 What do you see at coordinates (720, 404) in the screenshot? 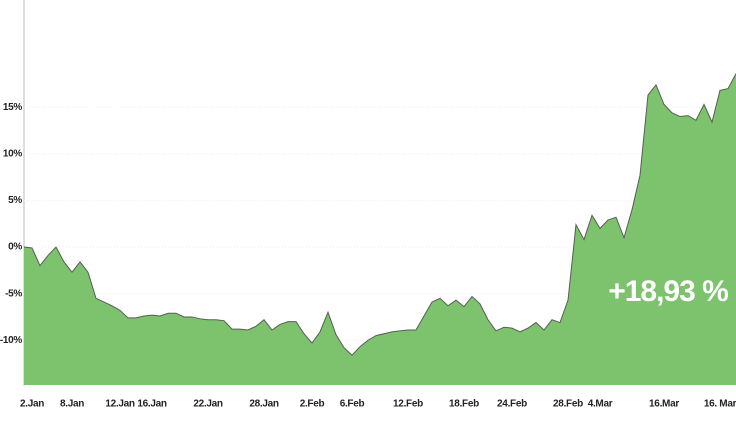
I see `x-tick-label: 16. Mar` at bounding box center [720, 404].